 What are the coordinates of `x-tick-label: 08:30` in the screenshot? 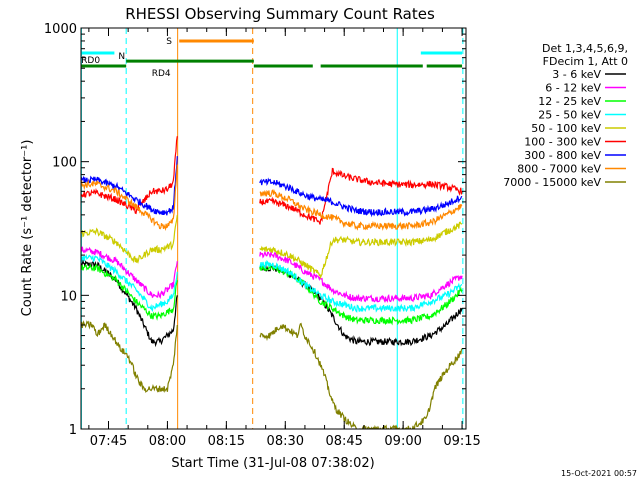 It's located at (285, 441).